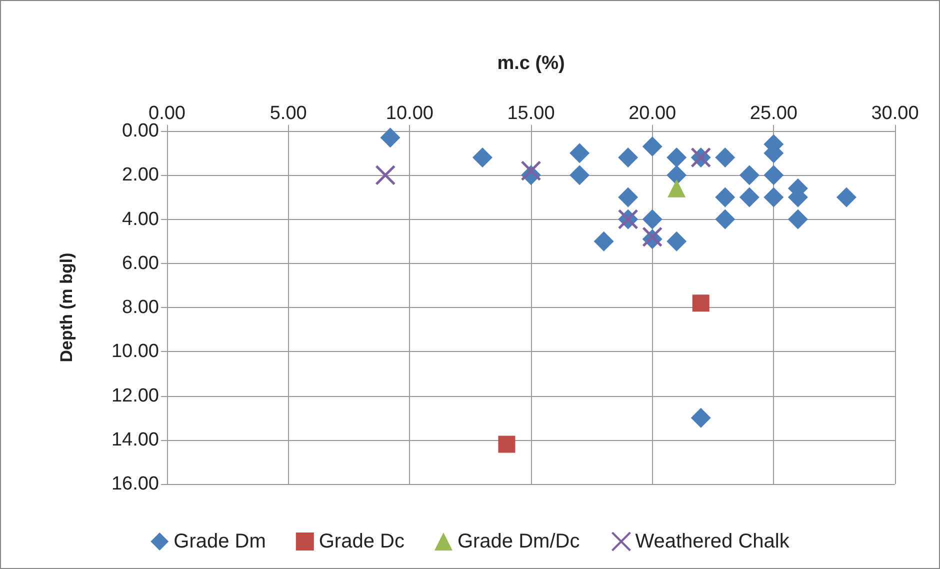 The image size is (940, 569). I want to click on y-tick-label: 10.00, so click(135, 351).